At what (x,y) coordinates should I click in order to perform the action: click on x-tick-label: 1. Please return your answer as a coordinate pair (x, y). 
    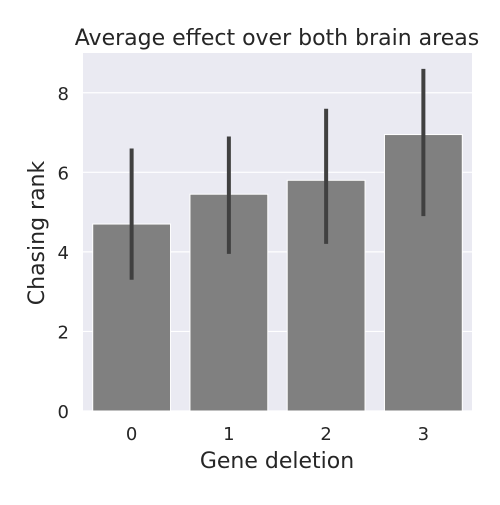
    Looking at the image, I should click on (228, 434).